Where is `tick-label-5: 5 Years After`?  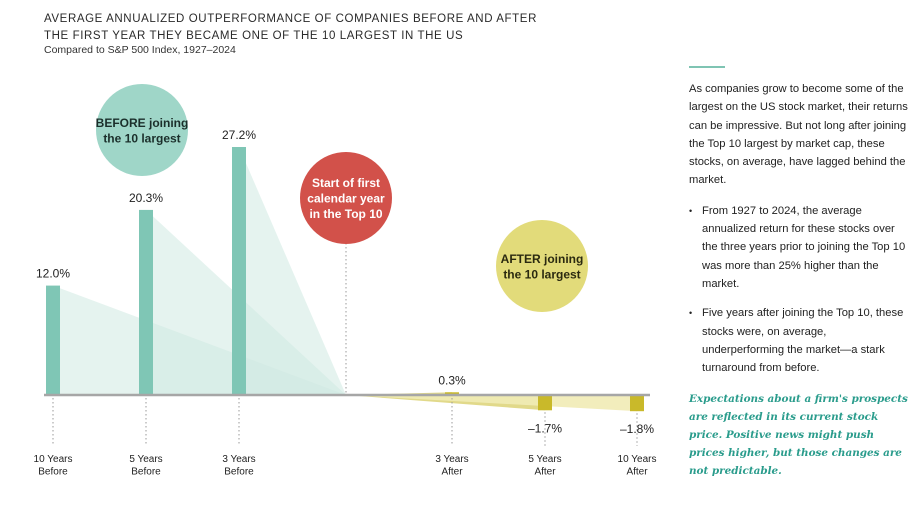
tick-label-5: 5 Years After is located at coordinates (544, 466).